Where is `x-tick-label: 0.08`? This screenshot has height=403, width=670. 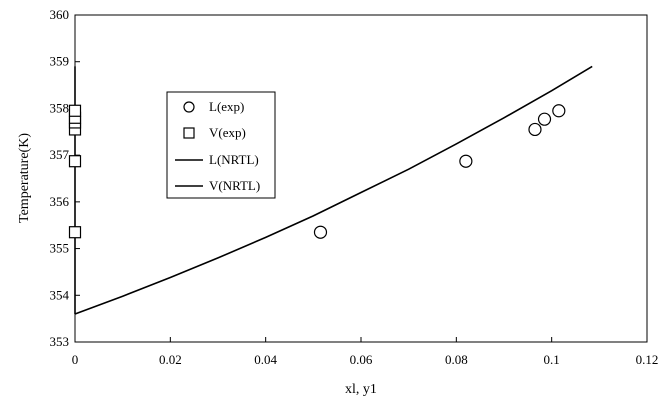 x-tick-label: 0.08 is located at coordinates (456, 359).